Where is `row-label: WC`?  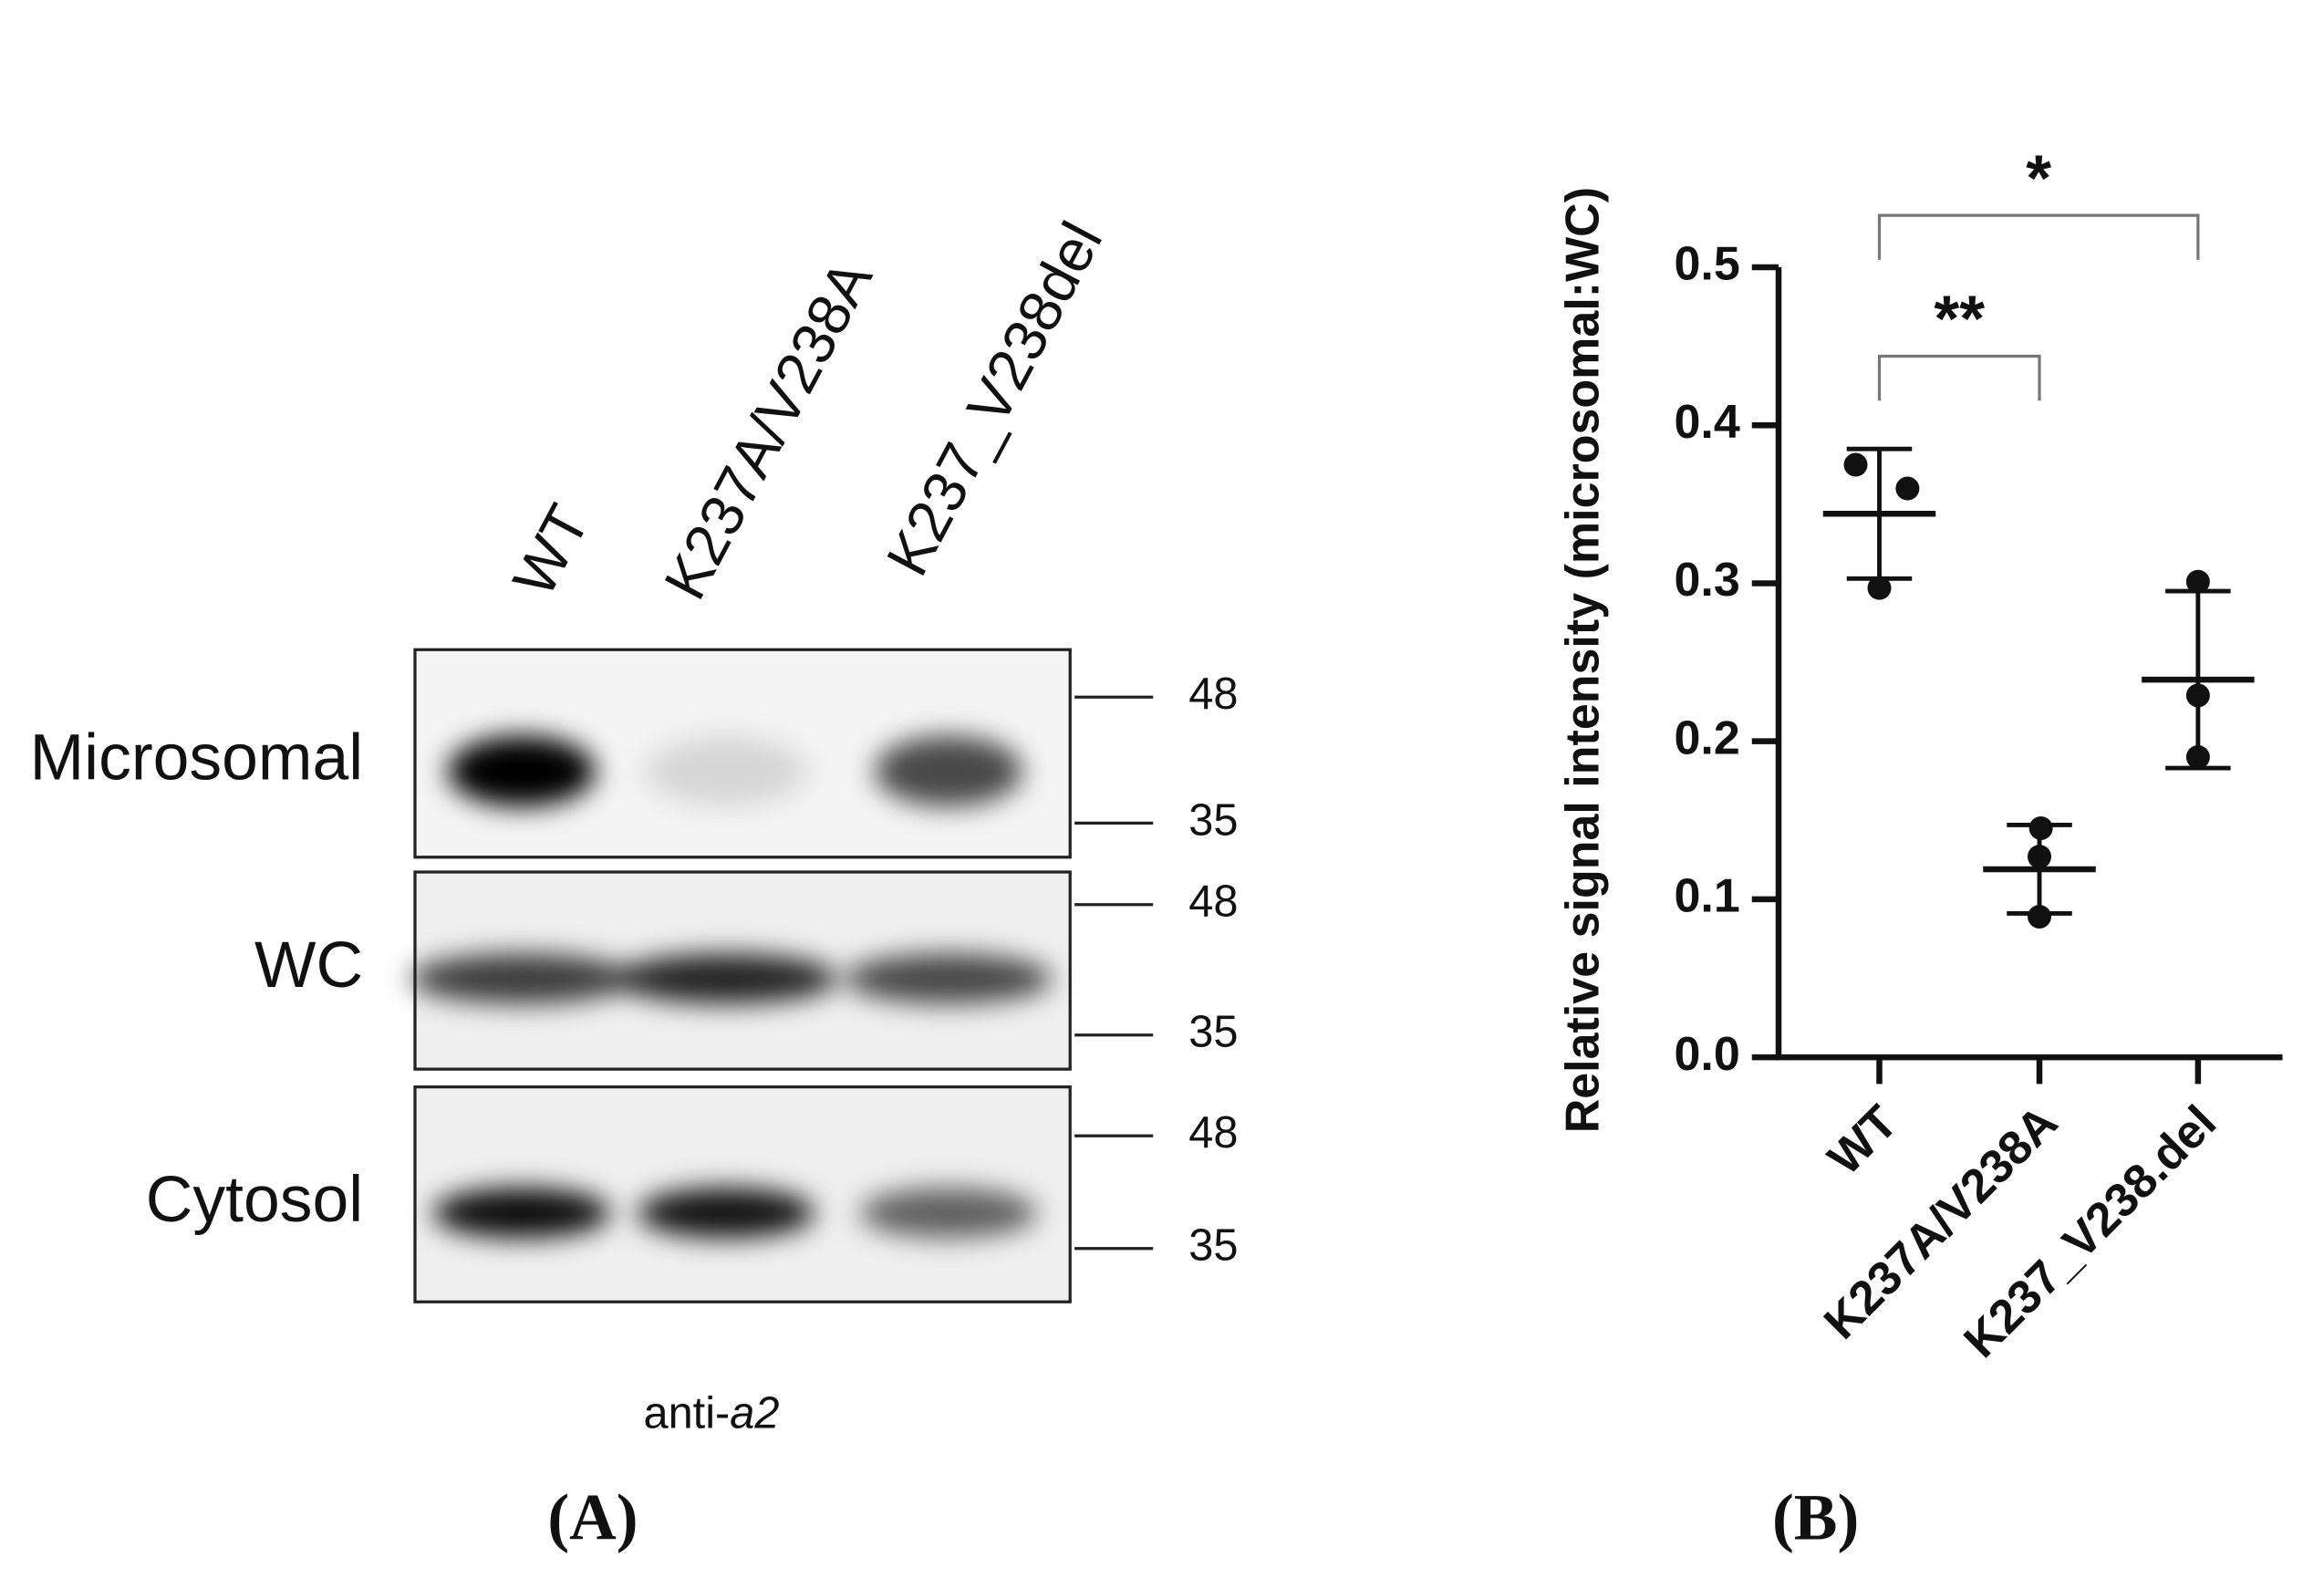 row-label: WC is located at coordinates (309, 965).